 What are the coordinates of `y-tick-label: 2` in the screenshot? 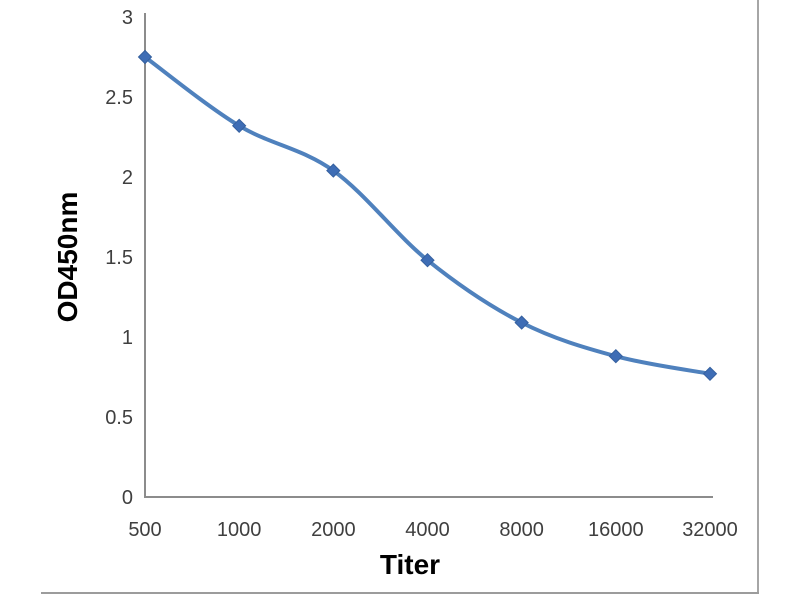 It's located at (127, 178).